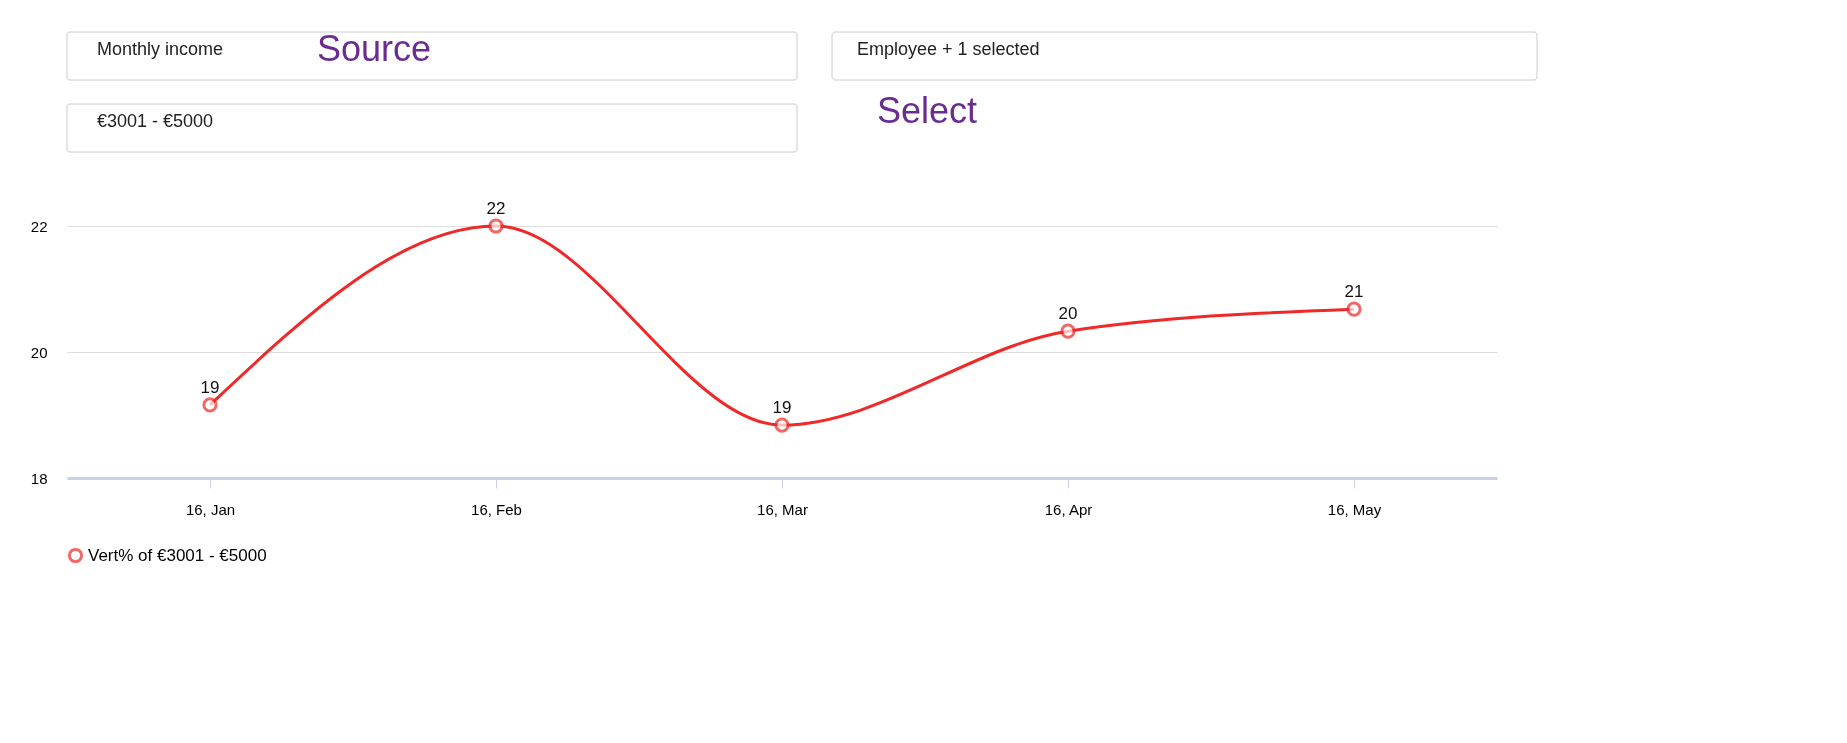  What do you see at coordinates (39, 478) in the screenshot?
I see `y-tick-label: 18` at bounding box center [39, 478].